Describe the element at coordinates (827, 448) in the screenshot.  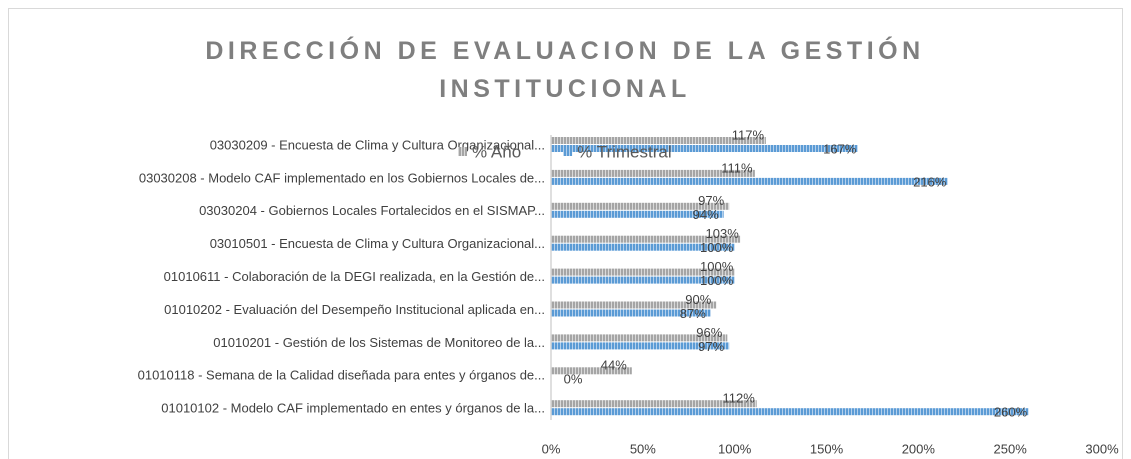
I see `x-tick-label: 150%` at that location.